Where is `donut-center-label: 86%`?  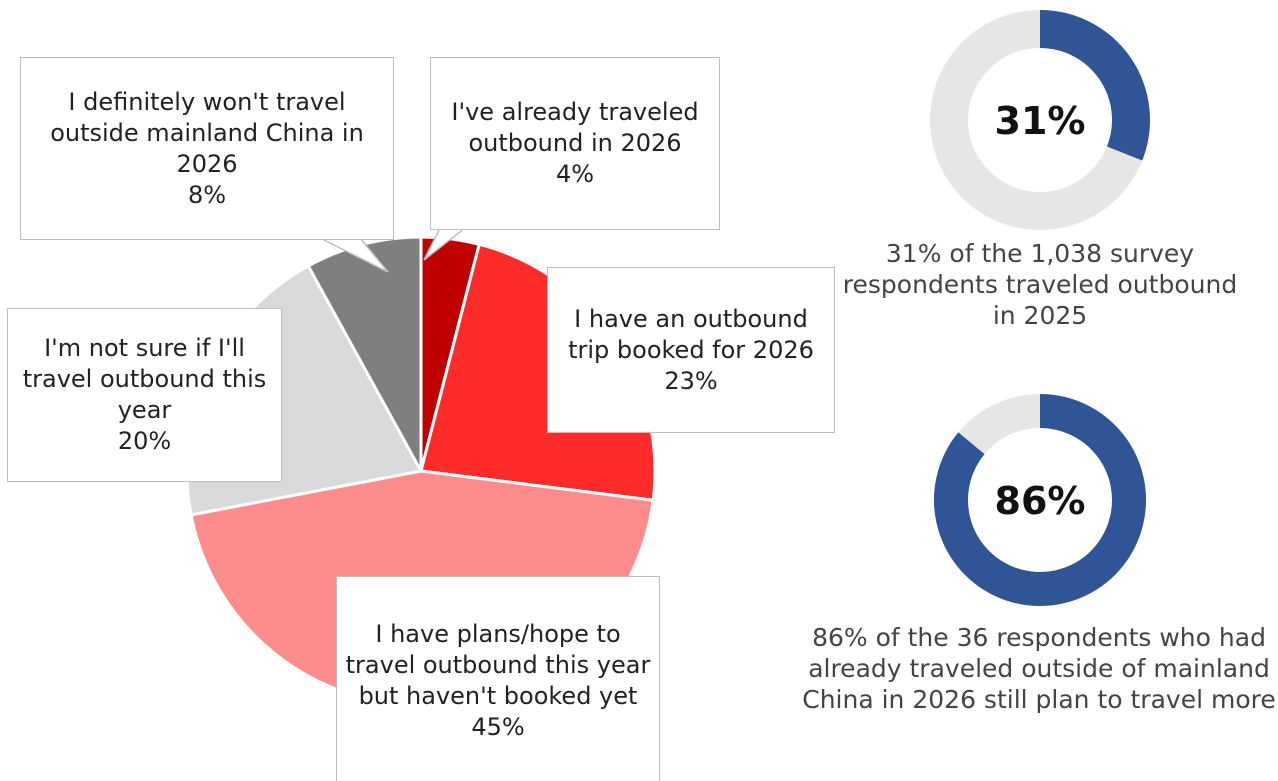 donut-center-label: 86% is located at coordinates (1040, 501).